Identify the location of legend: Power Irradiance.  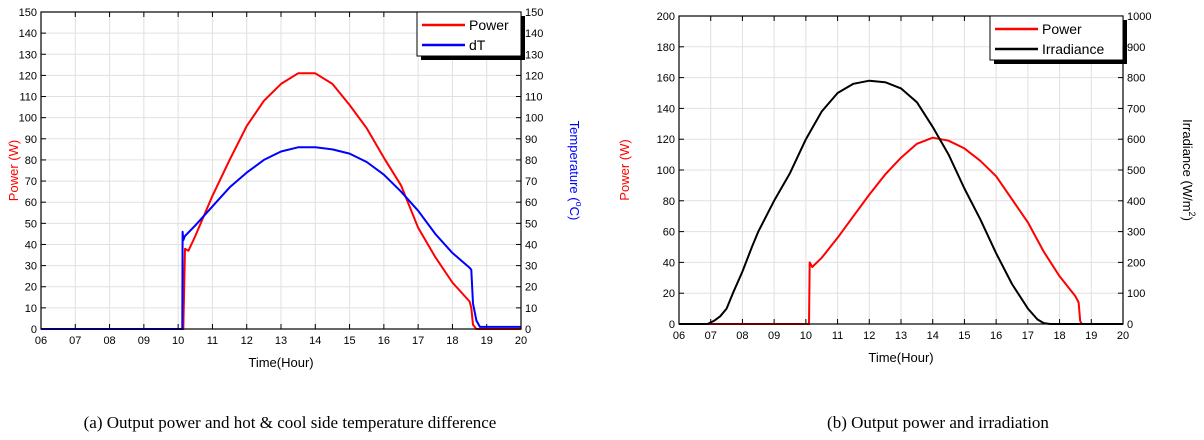
(1056, 38).